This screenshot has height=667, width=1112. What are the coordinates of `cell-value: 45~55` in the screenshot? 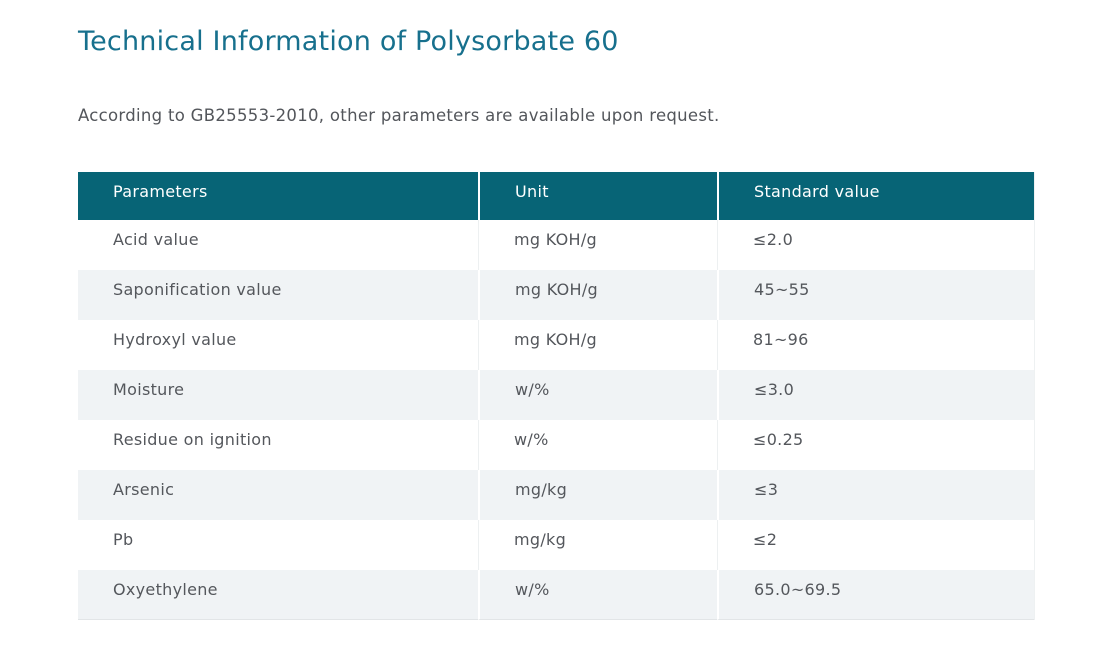 It's located at (875, 295).